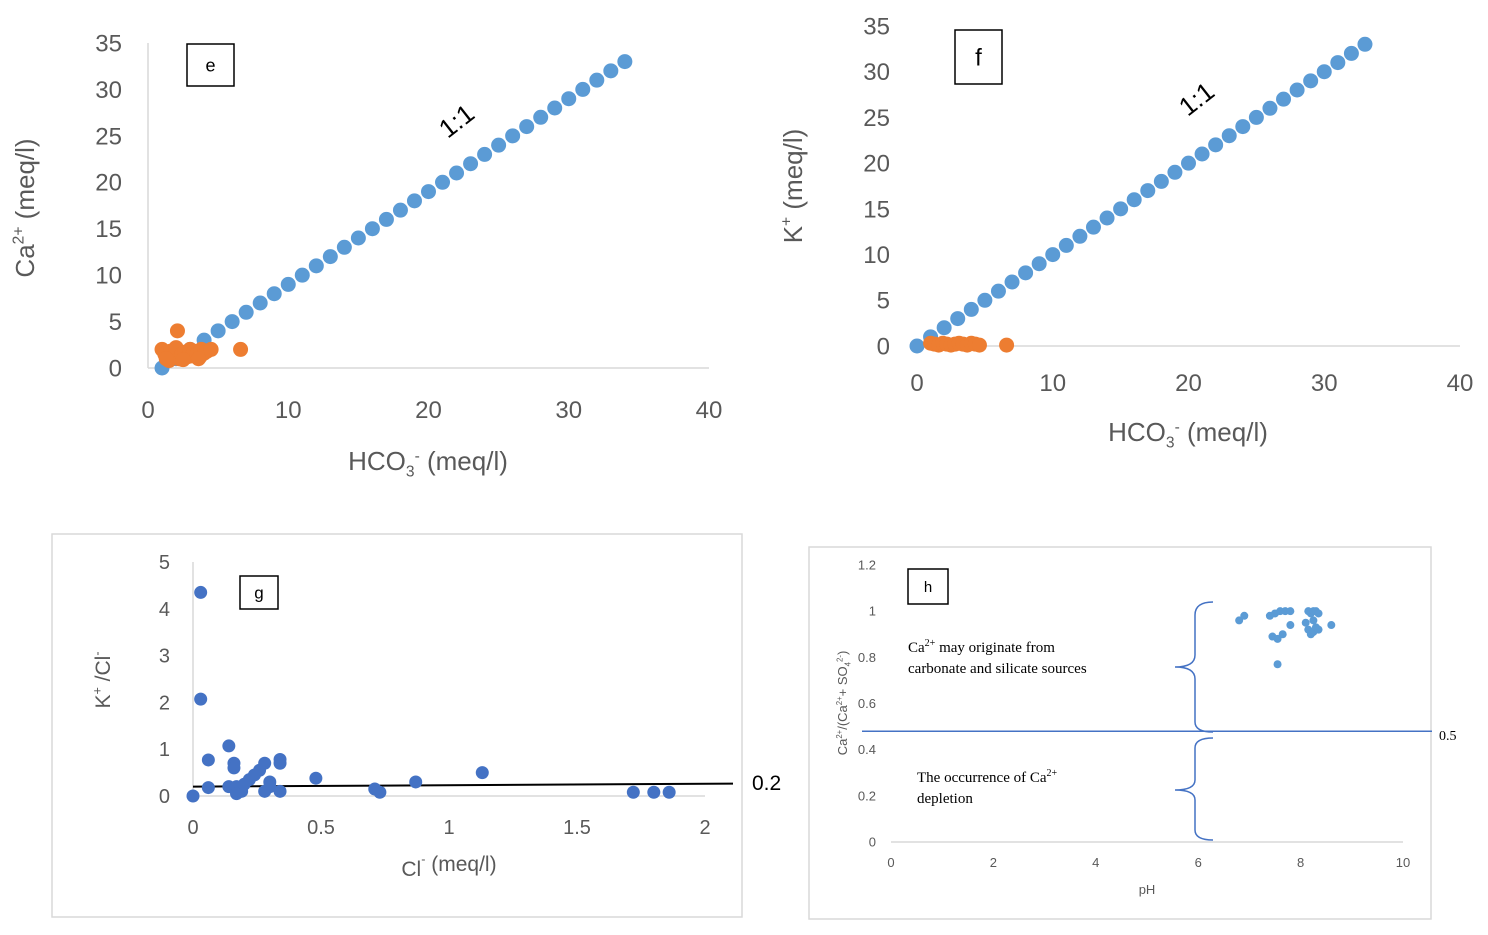 The image size is (1488, 935). What do you see at coordinates (108, 43) in the screenshot?
I see `y-tick-label: 35` at bounding box center [108, 43].